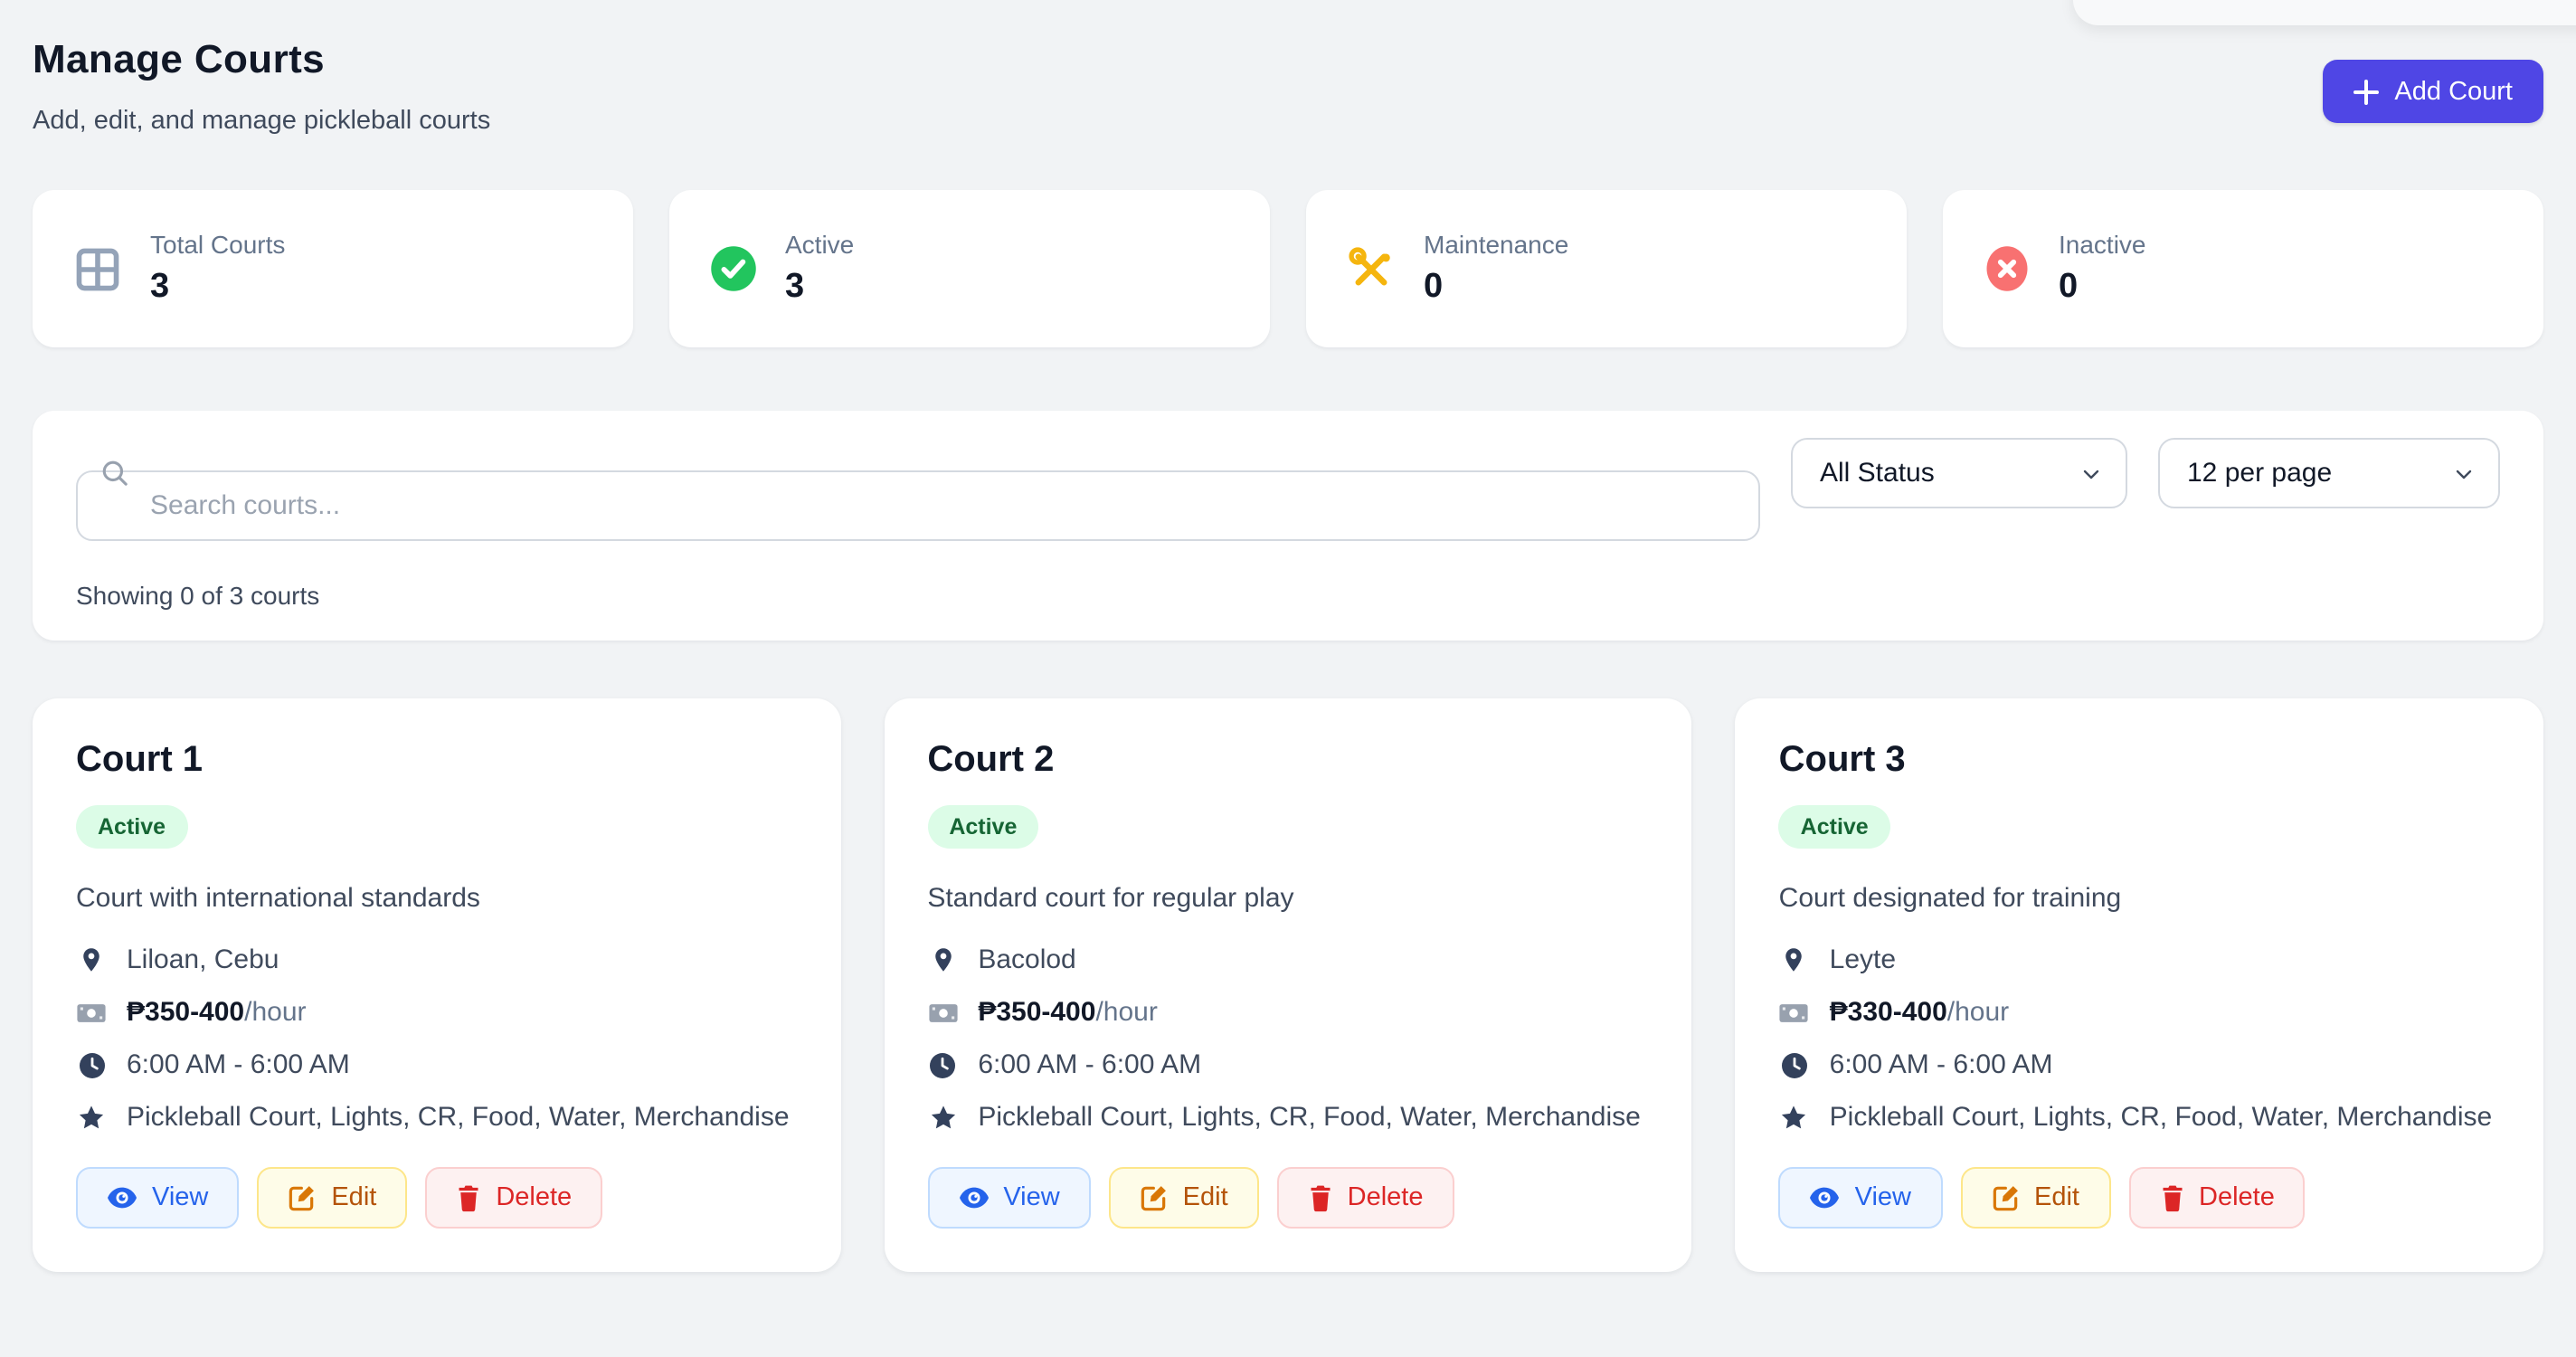 This screenshot has width=2576, height=1357. Describe the element at coordinates (436, 1012) in the screenshot. I see `price-row: ₱350-400/hour` at that location.